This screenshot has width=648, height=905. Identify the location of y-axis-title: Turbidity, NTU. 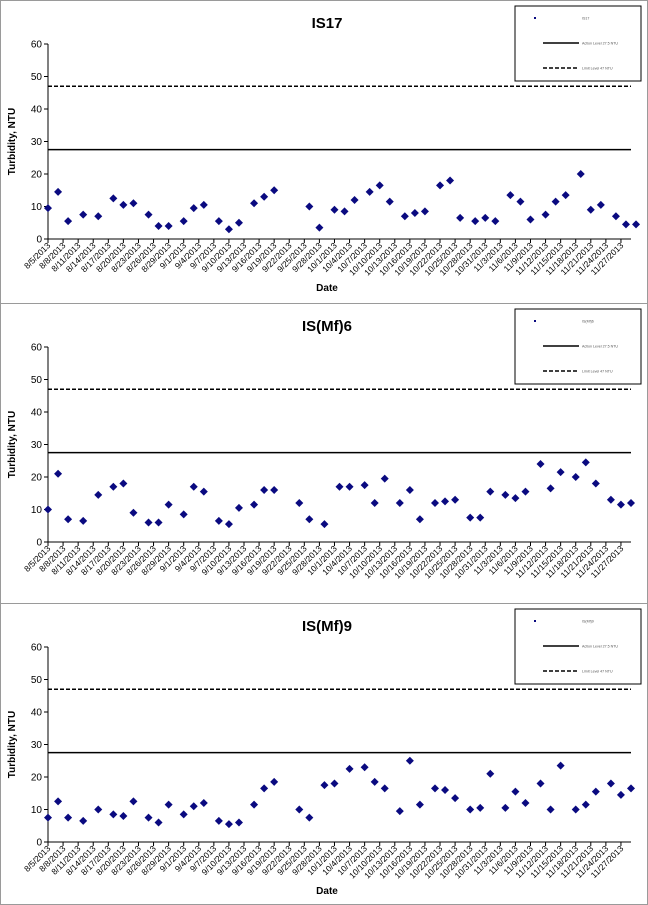
(12, 141).